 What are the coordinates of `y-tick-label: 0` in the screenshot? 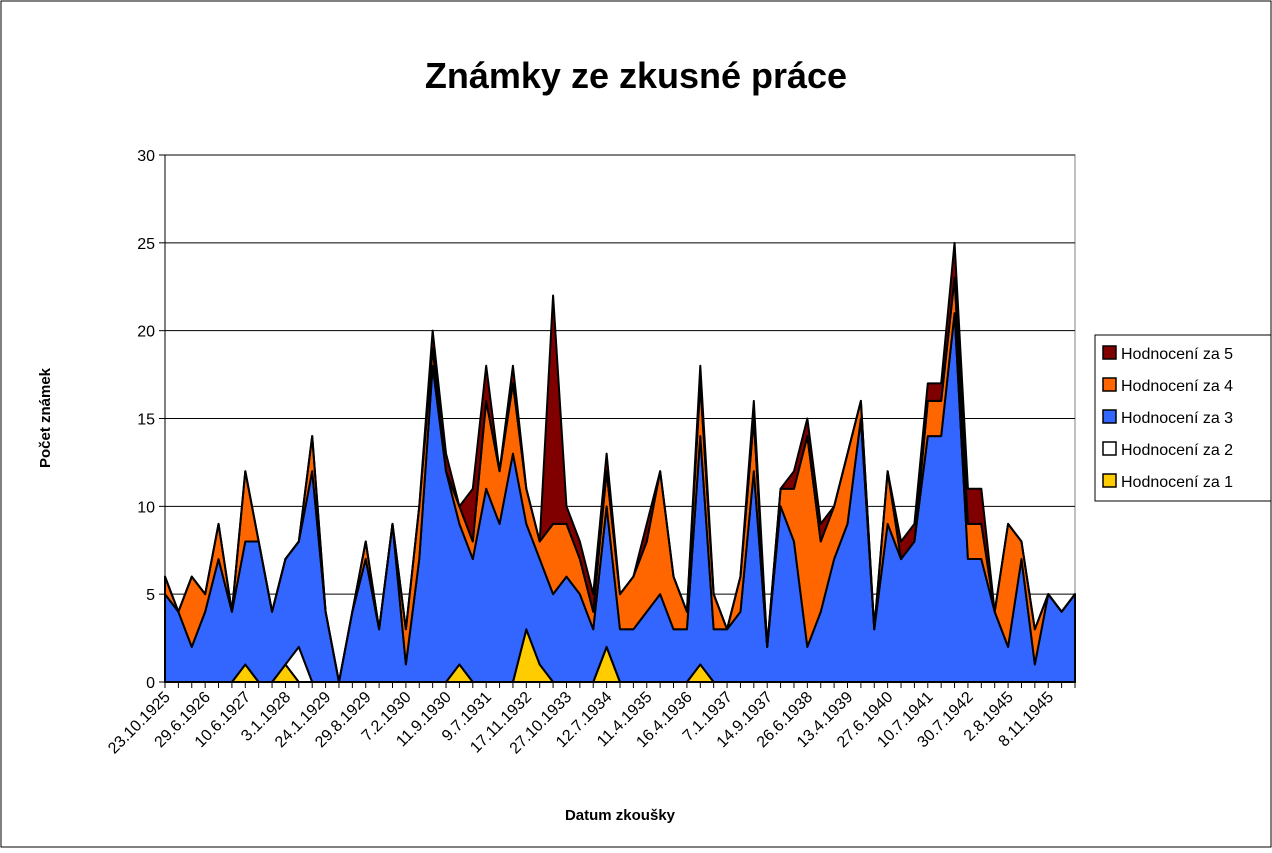 It's located at (150, 683).